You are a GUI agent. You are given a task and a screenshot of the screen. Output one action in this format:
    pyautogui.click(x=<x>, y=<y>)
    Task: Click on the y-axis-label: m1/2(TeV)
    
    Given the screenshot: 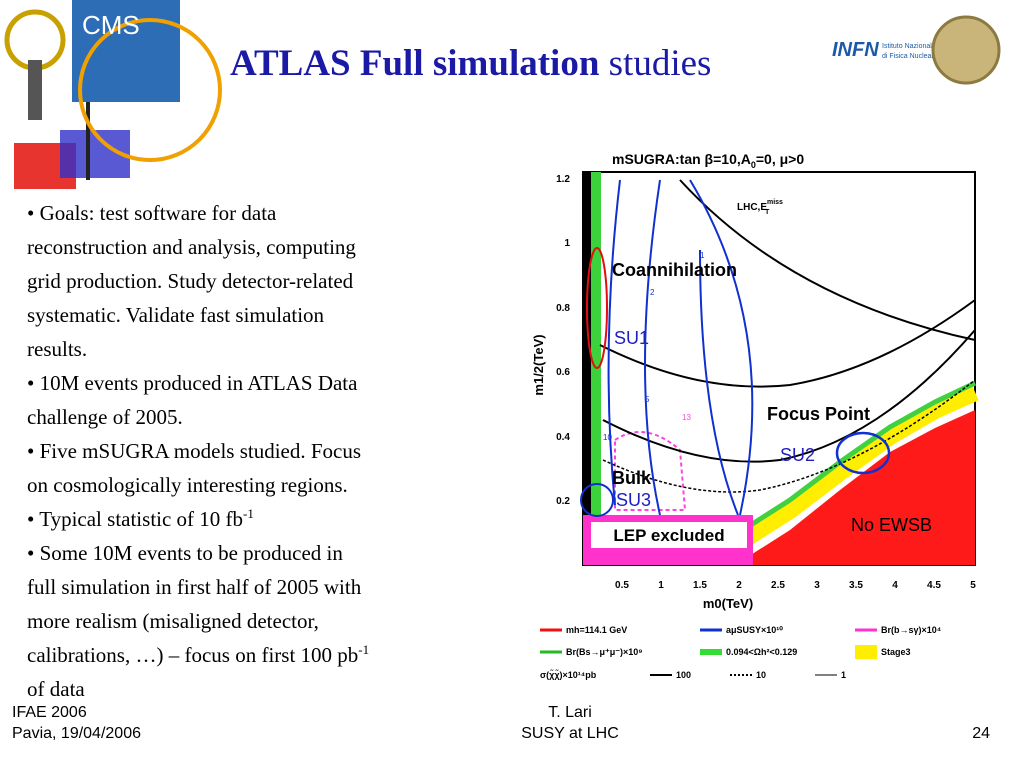 What is the action you would take?
    pyautogui.click(x=538, y=364)
    